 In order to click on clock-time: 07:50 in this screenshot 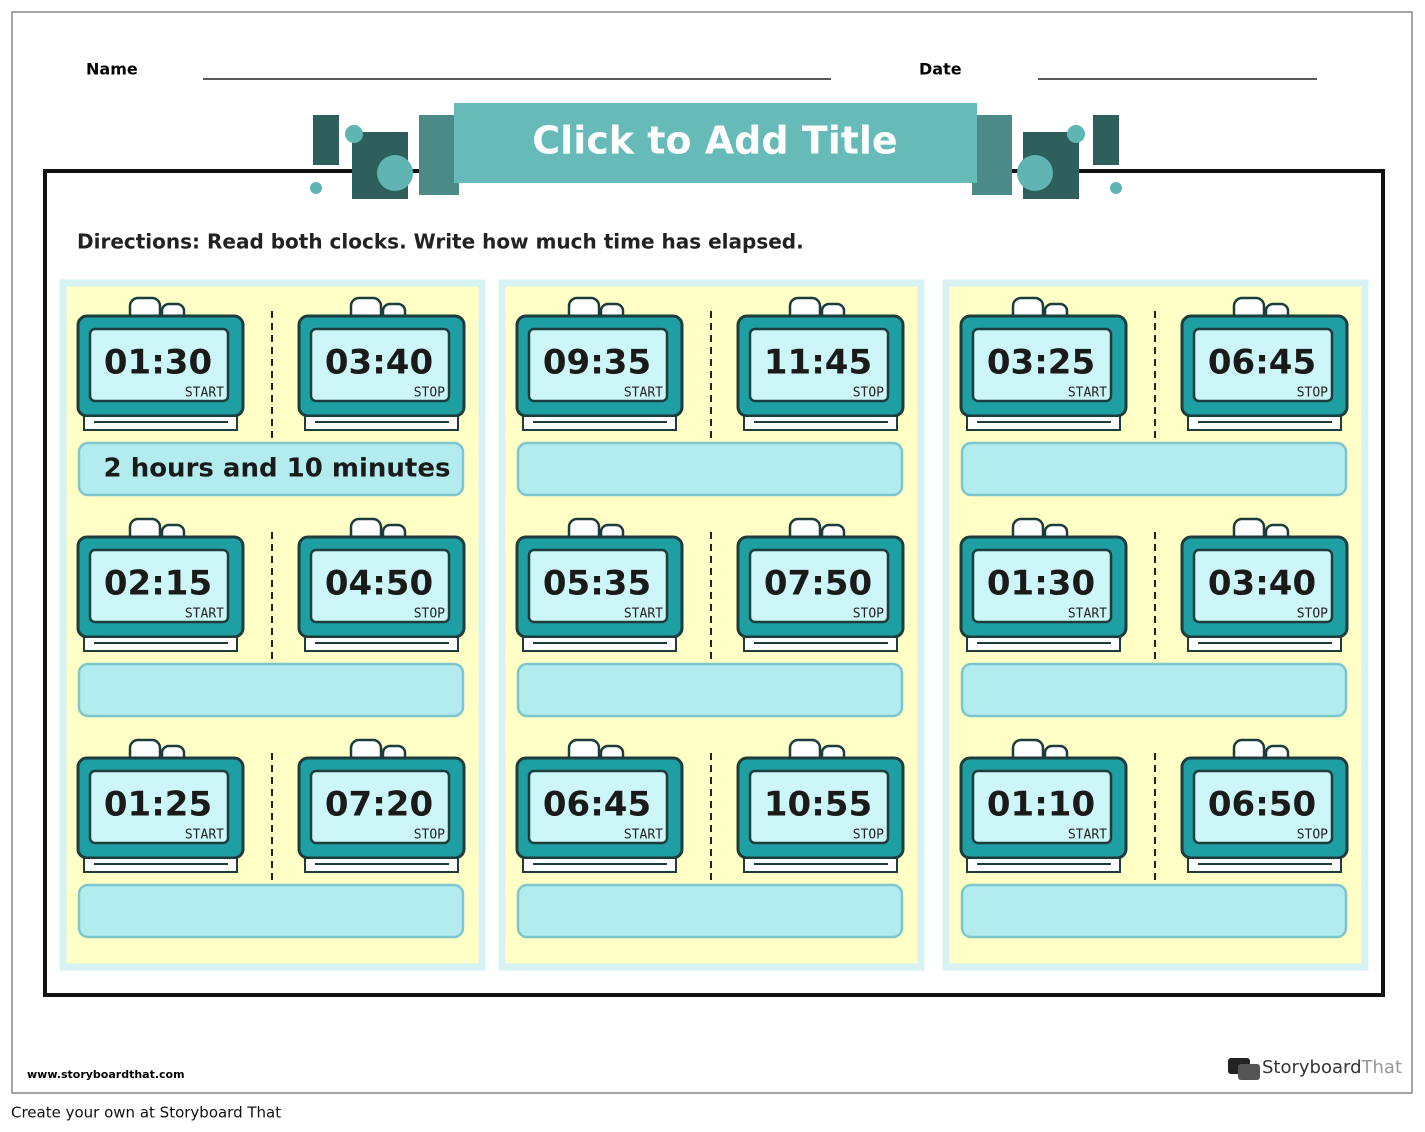, I will do `click(818, 584)`.